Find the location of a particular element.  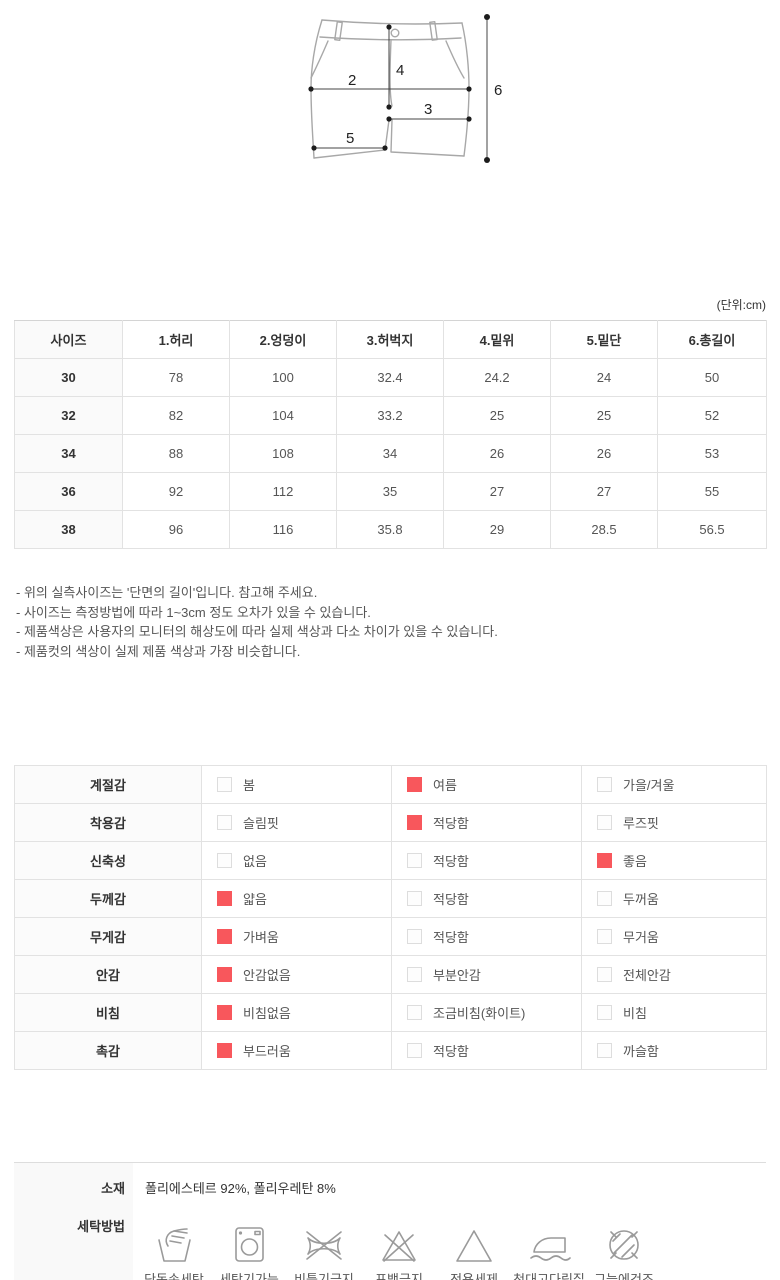

size-row: 36 92 112 35 27 27 55 is located at coordinates (390, 491).